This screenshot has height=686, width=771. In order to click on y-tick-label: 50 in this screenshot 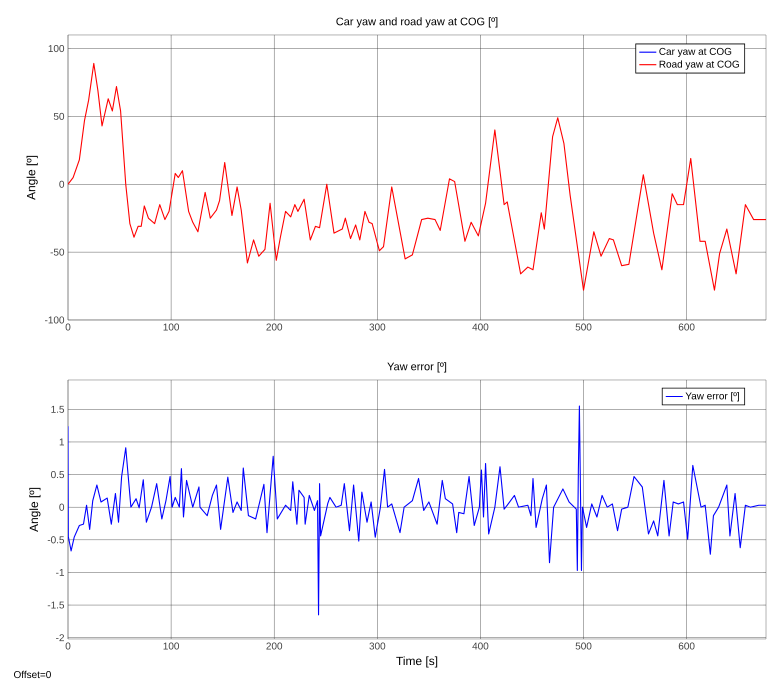, I will do `click(59, 116)`.